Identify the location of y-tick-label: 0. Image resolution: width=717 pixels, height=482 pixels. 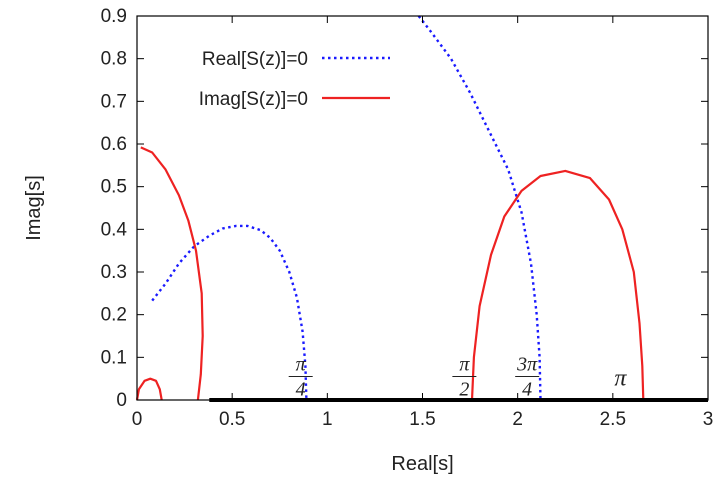
(121, 400).